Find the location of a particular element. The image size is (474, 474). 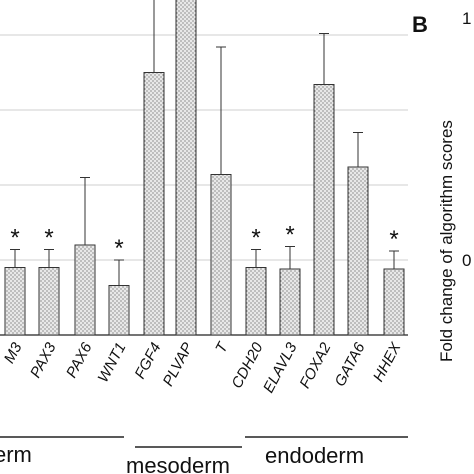

tick-label: M3 is located at coordinates (13, 352).